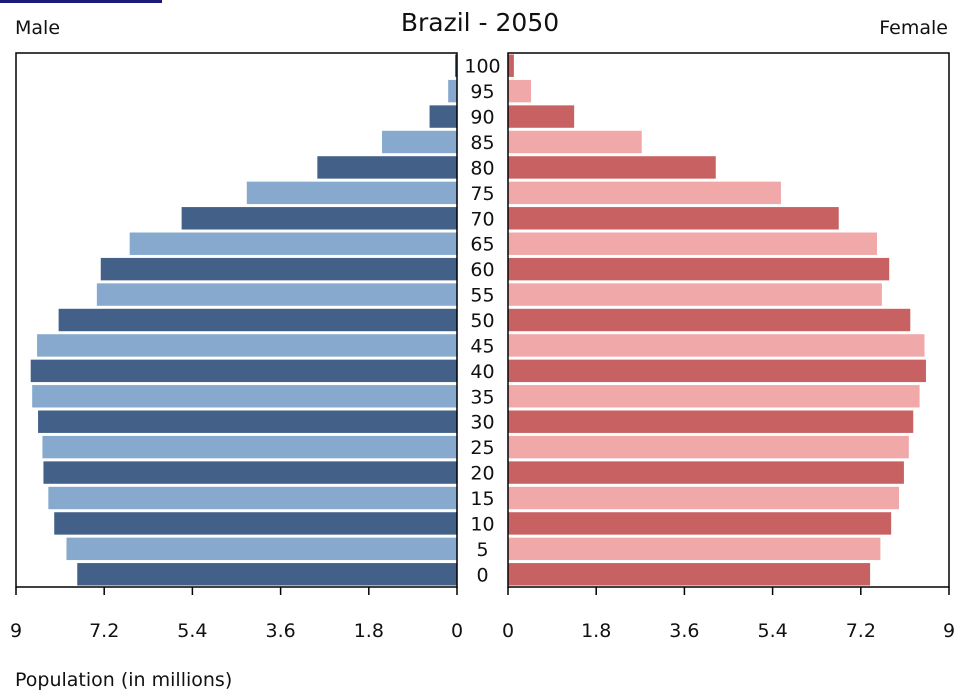 This screenshot has width=960, height=696. I want to click on female-tick-label-5: 9, so click(949, 631).